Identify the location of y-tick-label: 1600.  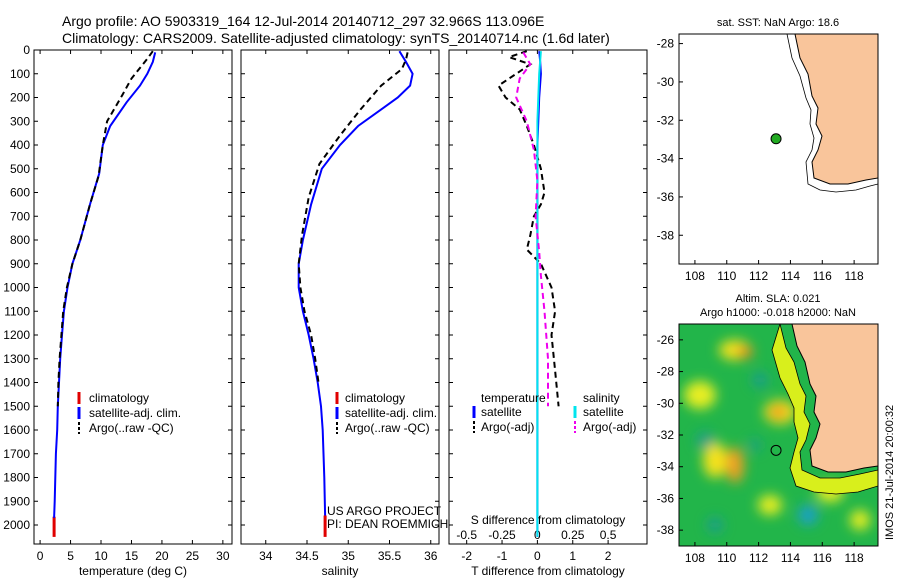
(16, 430).